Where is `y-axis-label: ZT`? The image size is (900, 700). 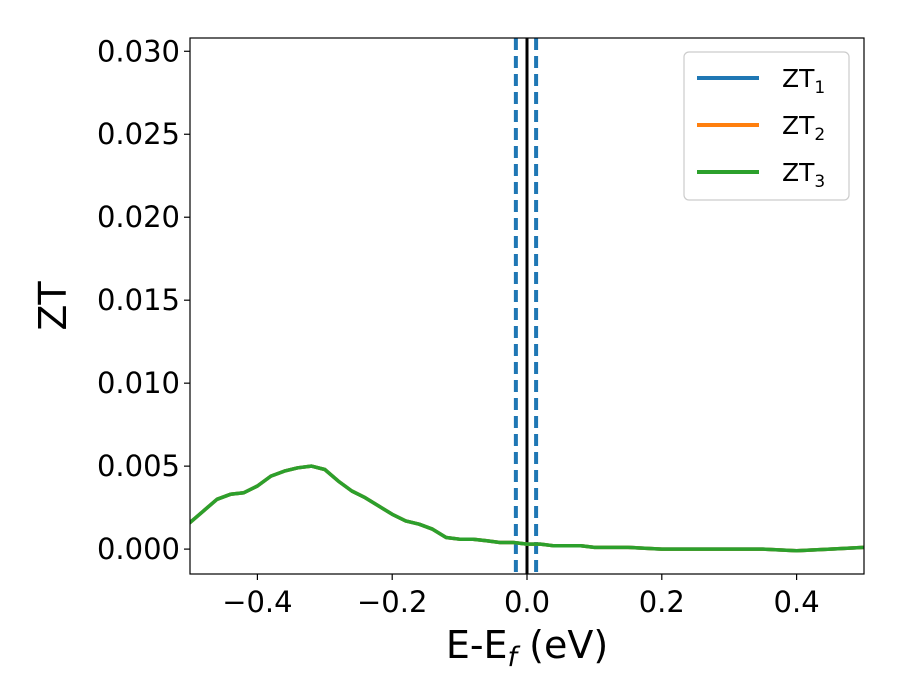 y-axis-label: ZT is located at coordinates (53, 306).